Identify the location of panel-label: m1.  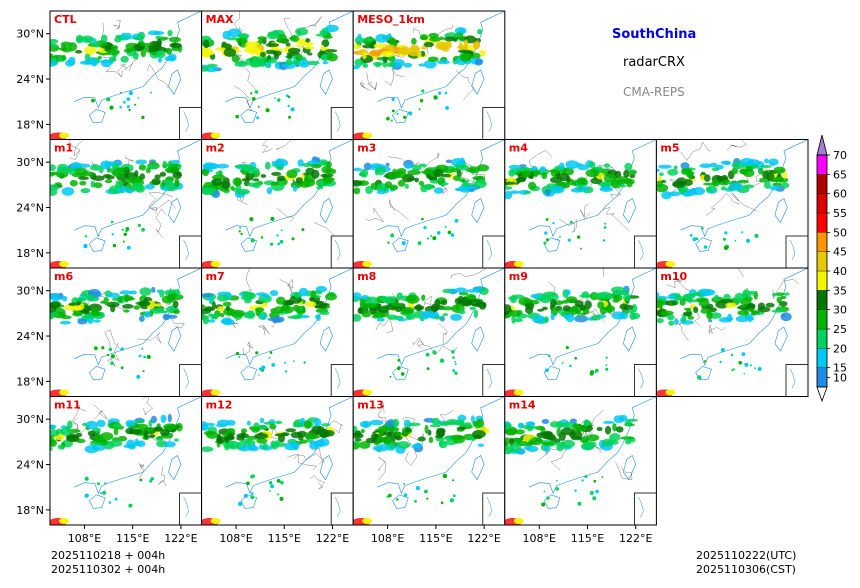
(63, 148).